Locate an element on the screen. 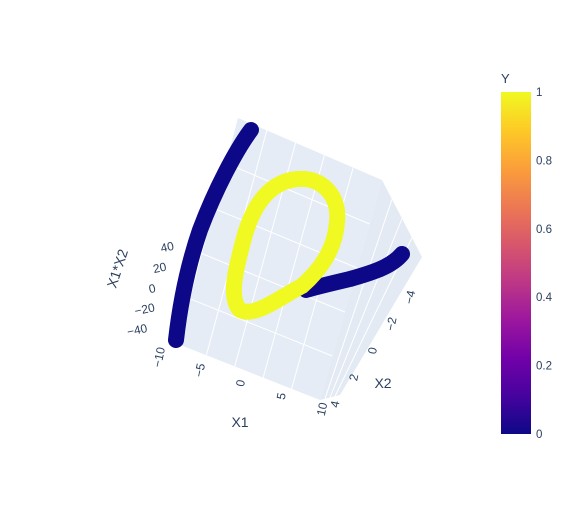 The image size is (573, 530). z-axis-title: X1*X2 is located at coordinates (118, 268).